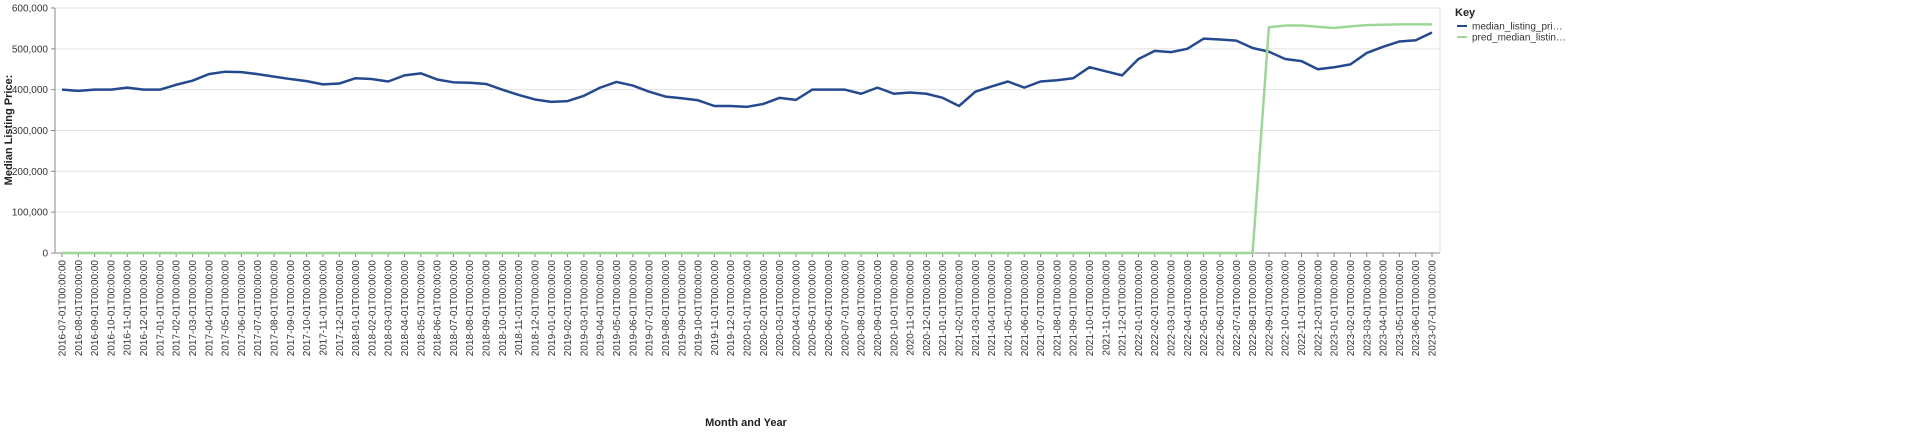 The height and width of the screenshot is (434, 1920). Describe the element at coordinates (715, 308) in the screenshot. I see `x-tick-label: 2019-11-01T00:00:00` at that location.